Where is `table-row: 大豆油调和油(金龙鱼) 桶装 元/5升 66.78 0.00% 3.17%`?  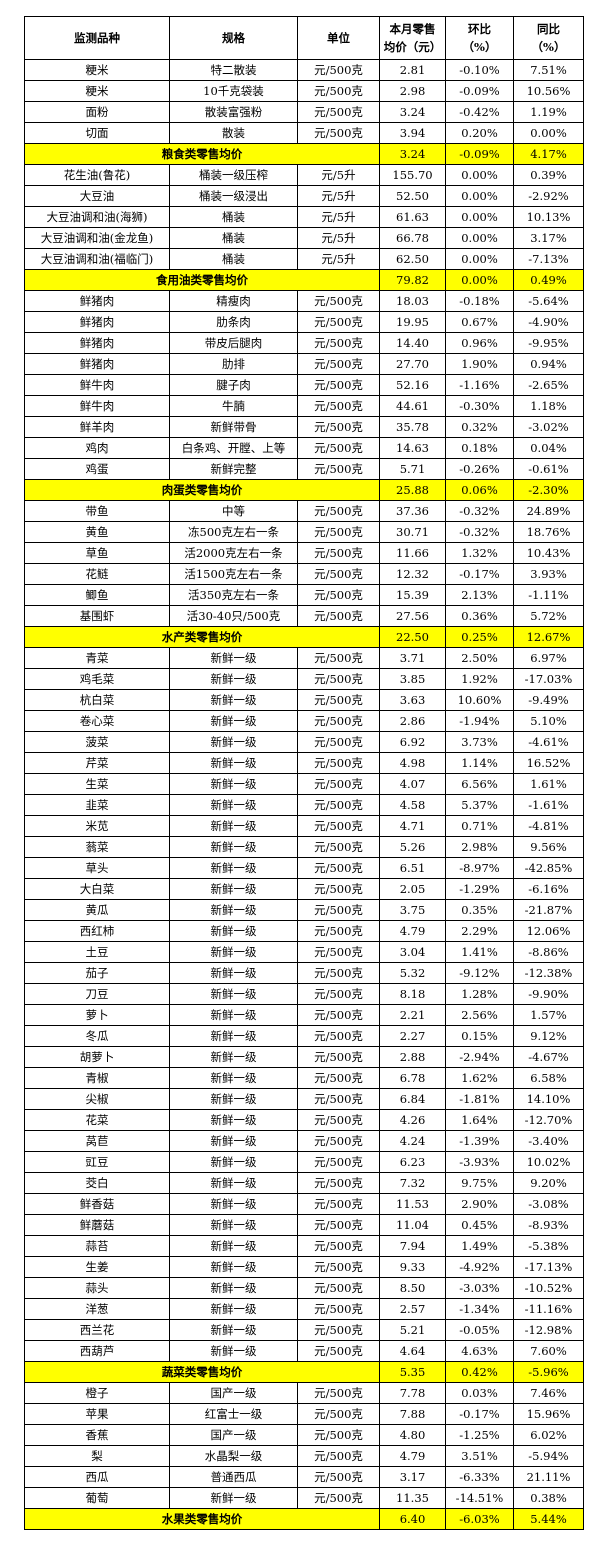
table-row: 大豆油调和油(金龙鱼) 桶装 元/5升 66.78 0.00% 3.17% is located at coordinates (304, 238).